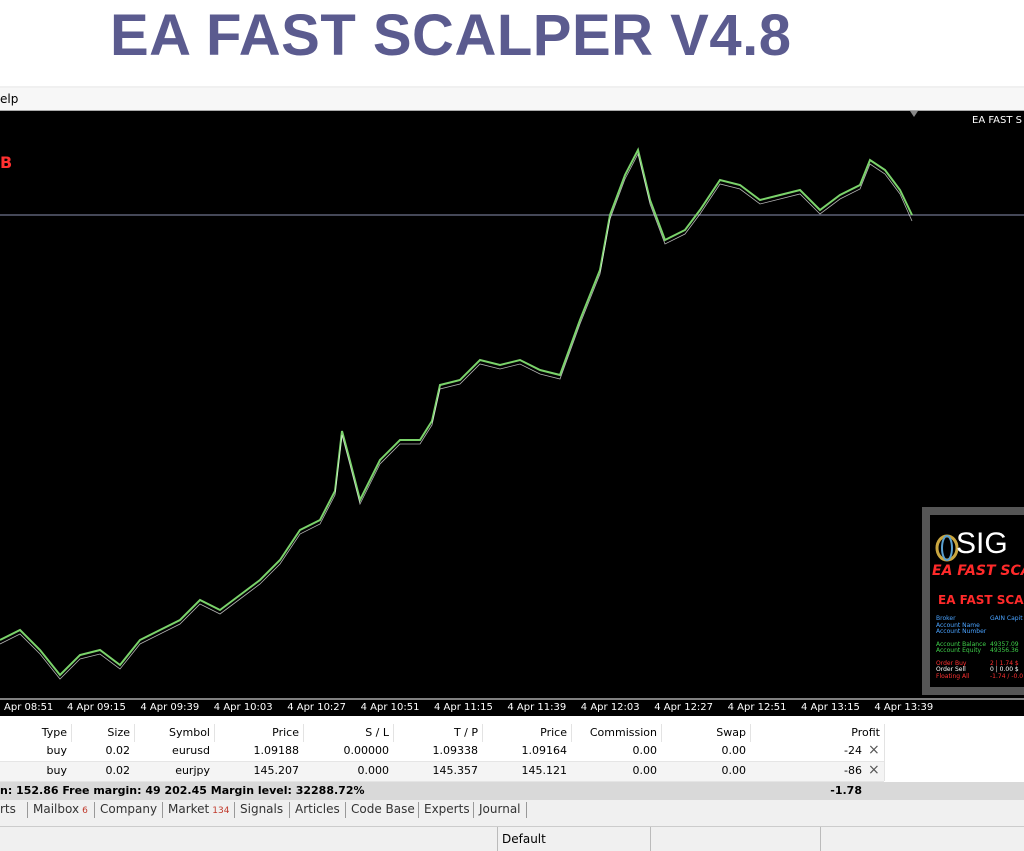 The height and width of the screenshot is (851, 1024). What do you see at coordinates (959, 650) in the screenshot?
I see `panel-label: Account Equity` at bounding box center [959, 650].